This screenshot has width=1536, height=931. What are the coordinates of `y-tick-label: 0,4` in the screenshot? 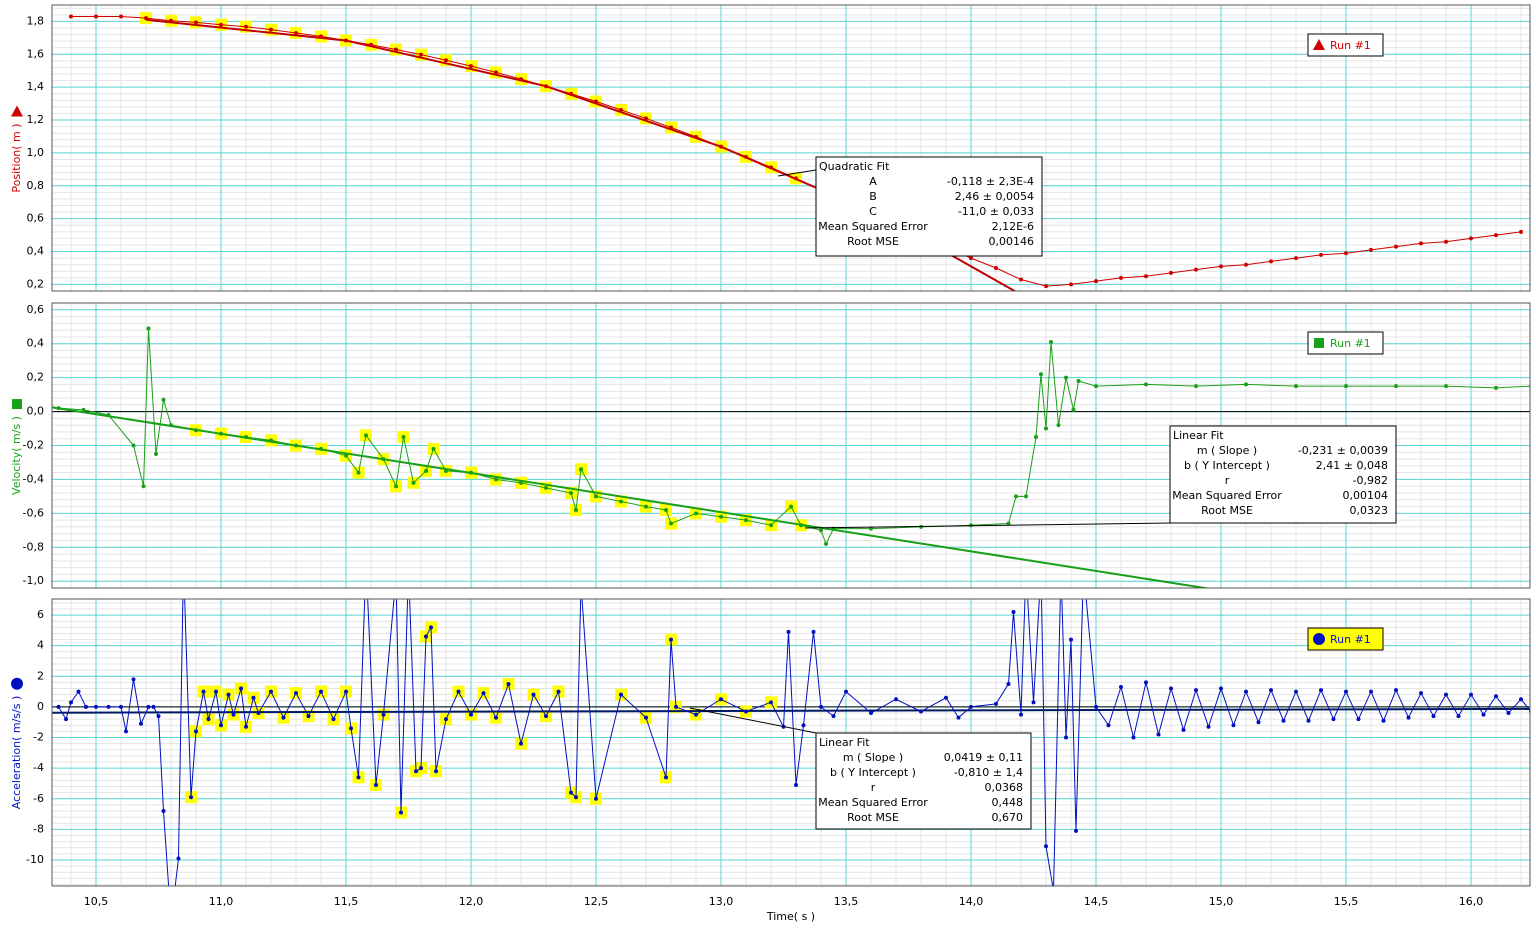 It's located at (36, 343).